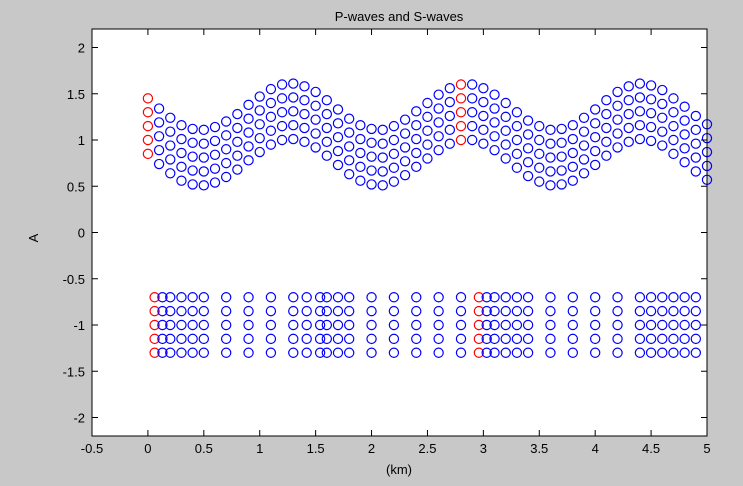 Image resolution: width=743 pixels, height=486 pixels. What do you see at coordinates (706, 448) in the screenshot?
I see `x-tick-label: 5` at bounding box center [706, 448].